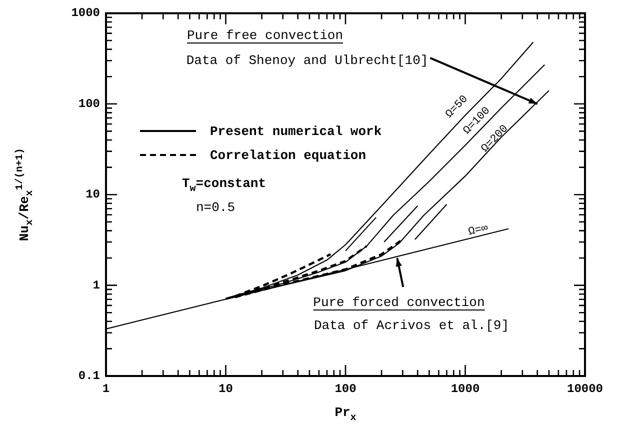 This screenshot has height=428, width=637. Describe the element at coordinates (288, 155) in the screenshot. I see `annotation: Correlation equation` at that location.